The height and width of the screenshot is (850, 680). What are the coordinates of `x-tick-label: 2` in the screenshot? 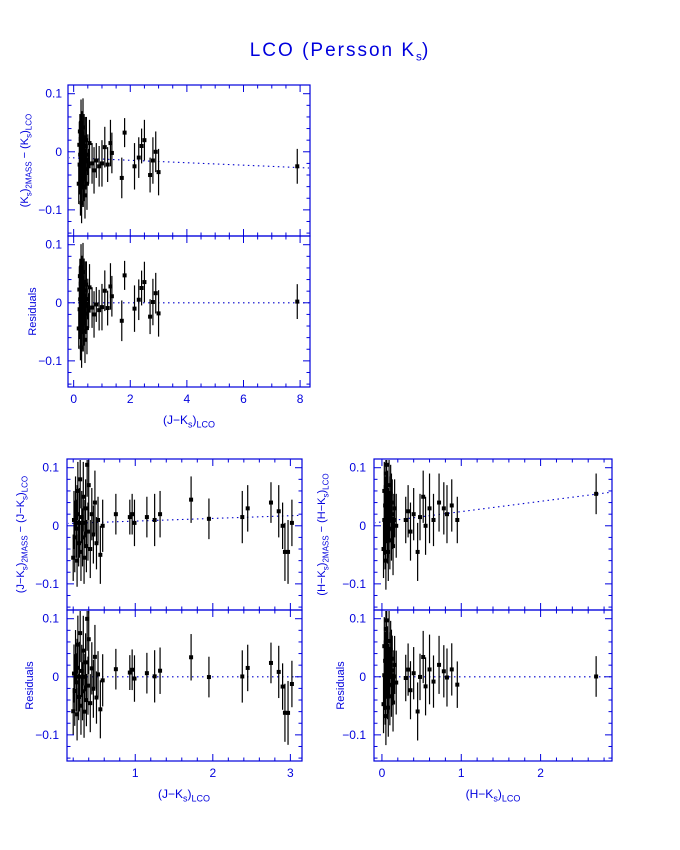 It's located at (212, 773).